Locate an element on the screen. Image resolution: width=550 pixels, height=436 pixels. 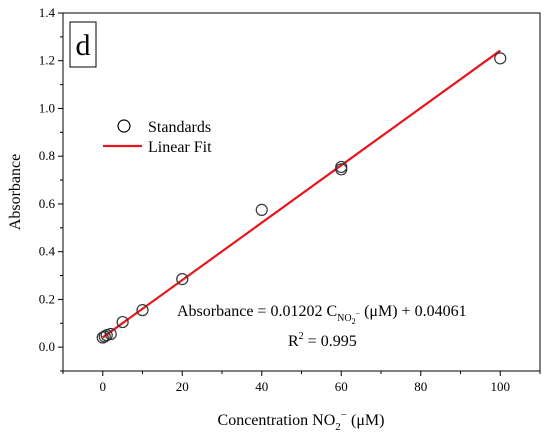
equation-sub-main: NO is located at coordinates (344, 318).